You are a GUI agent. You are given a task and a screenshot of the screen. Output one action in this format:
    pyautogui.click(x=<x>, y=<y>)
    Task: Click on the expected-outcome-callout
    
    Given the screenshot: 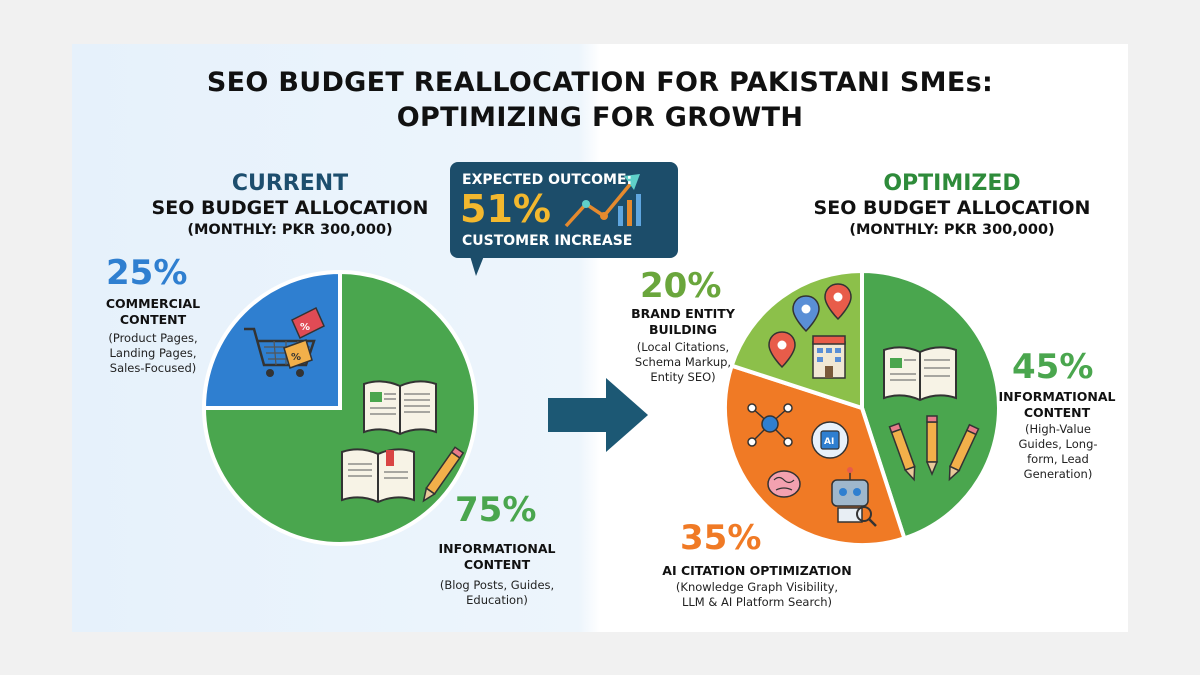 What is the action you would take?
    pyautogui.click(x=564, y=219)
    